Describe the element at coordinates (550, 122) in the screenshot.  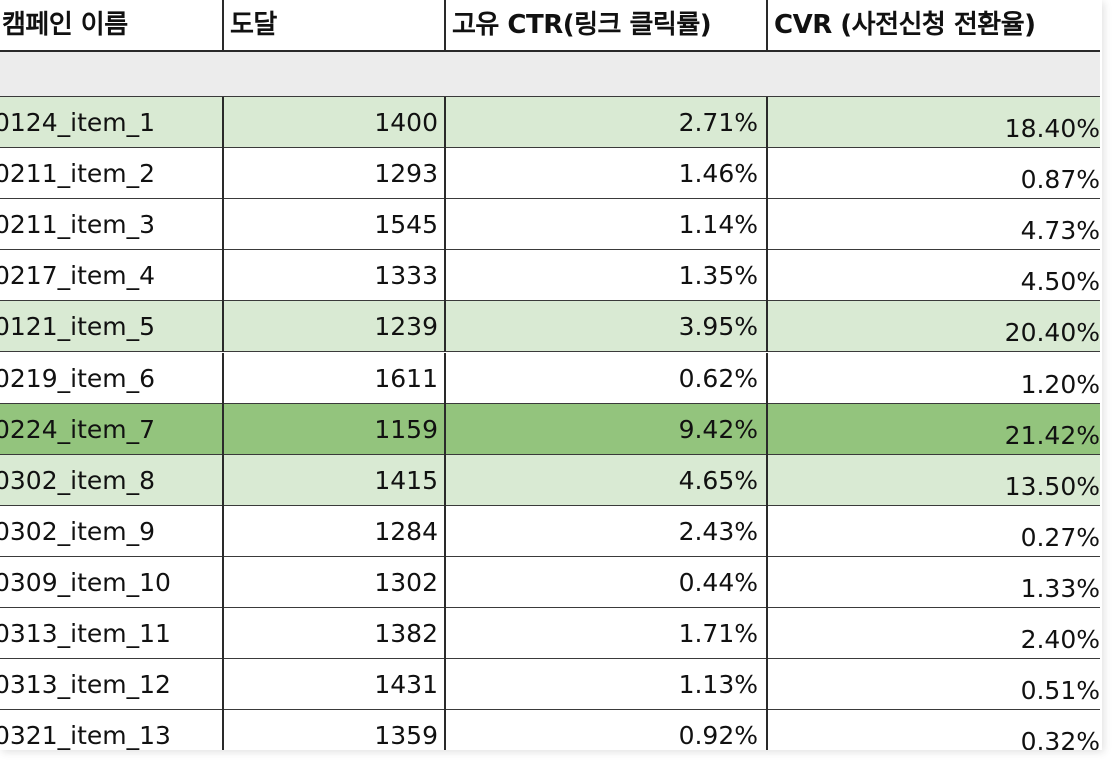
I see `table-row: 0124_item_1 1400 2.71% 18.40%` at that location.